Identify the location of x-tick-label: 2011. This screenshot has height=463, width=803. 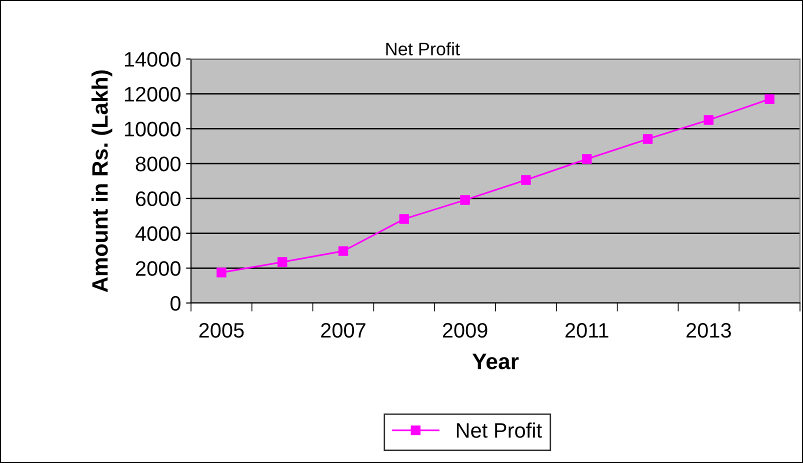
(586, 330).